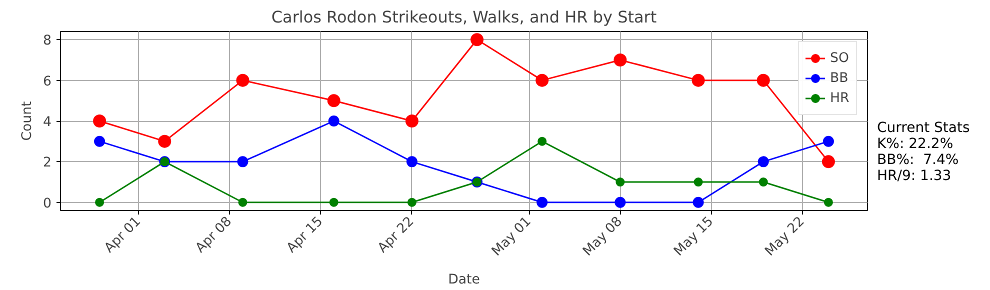 Image resolution: width=990 pixels, height=290 pixels. Describe the element at coordinates (47, 163) in the screenshot. I see `y-tick-label: 2` at that location.